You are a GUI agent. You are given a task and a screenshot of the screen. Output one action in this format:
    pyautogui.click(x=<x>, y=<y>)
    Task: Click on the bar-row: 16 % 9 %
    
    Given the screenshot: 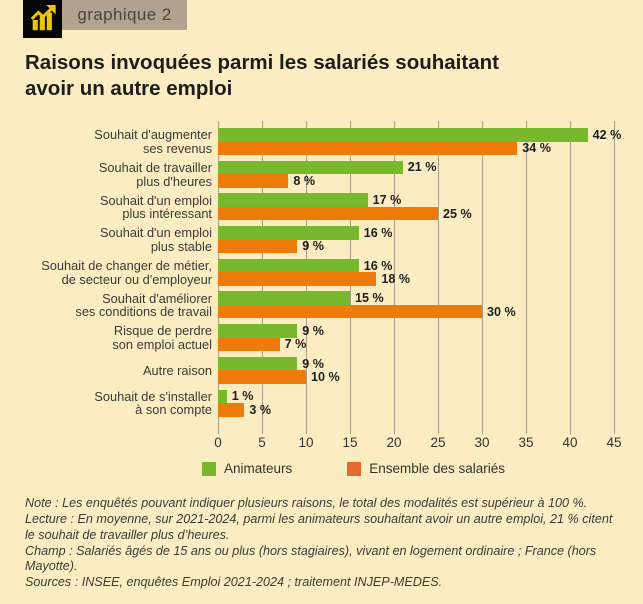 What is the action you would take?
    pyautogui.click(x=416, y=242)
    